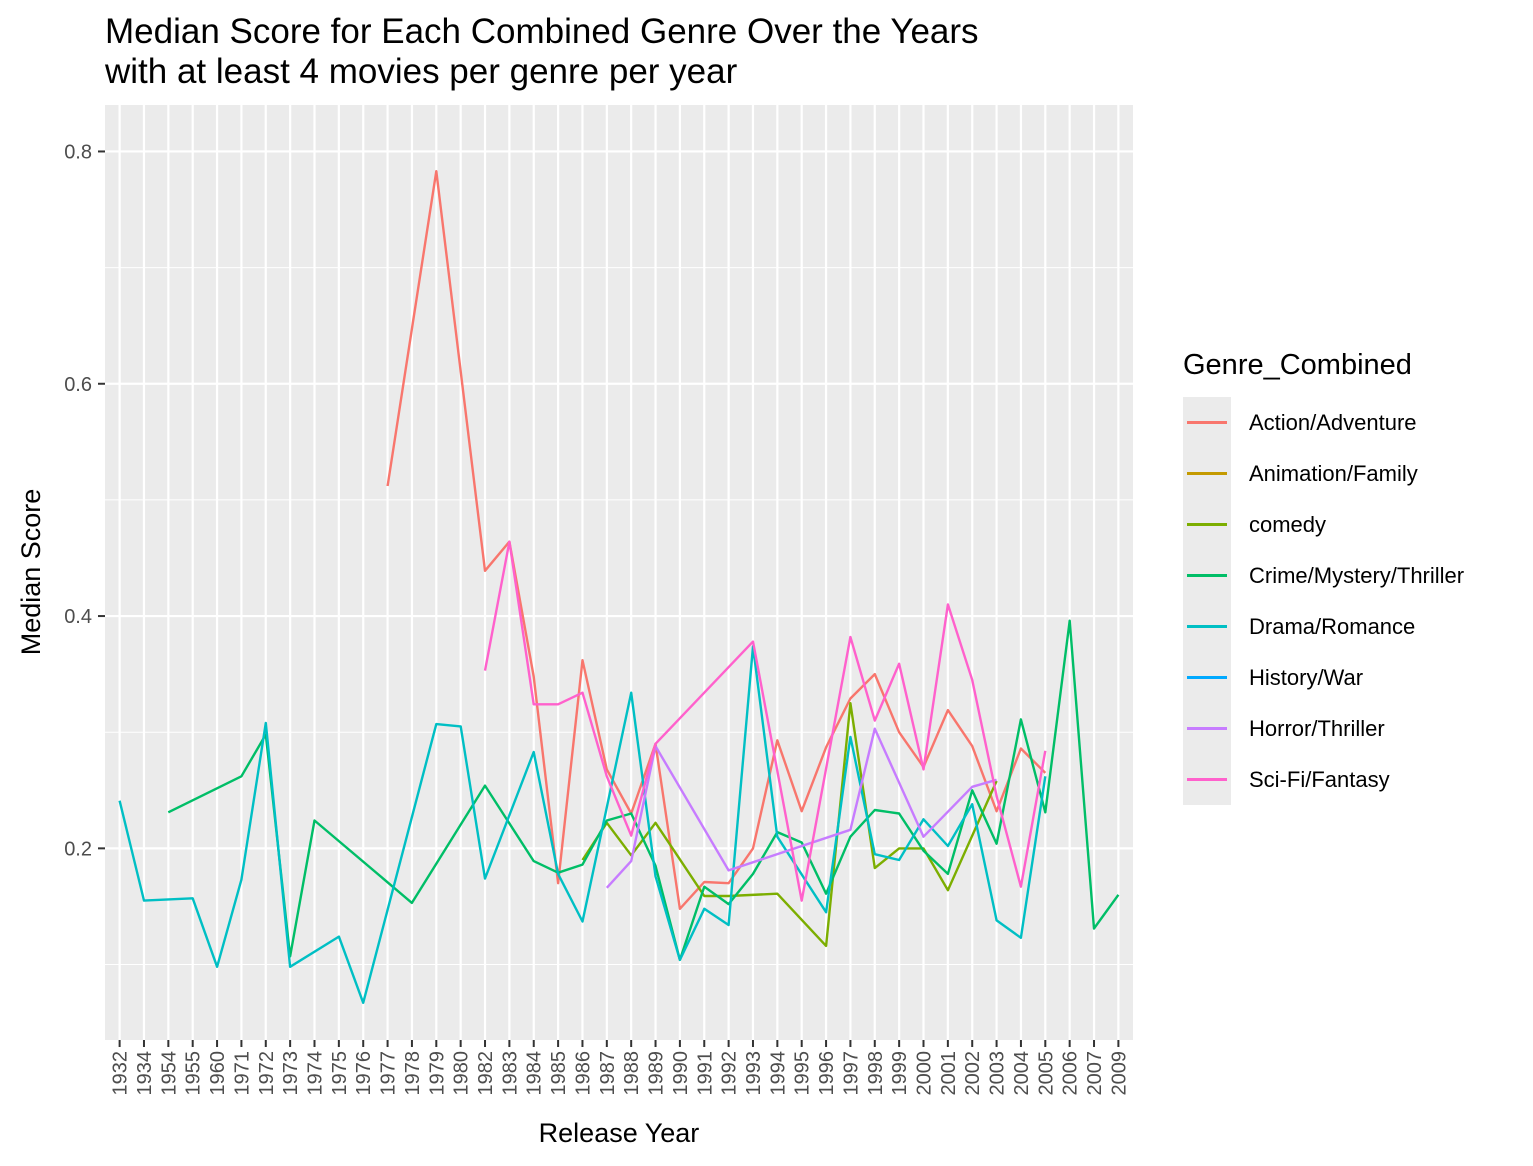  What do you see at coordinates (657, 1073) in the screenshot?
I see `x-tick-label: 1989` at bounding box center [657, 1073].